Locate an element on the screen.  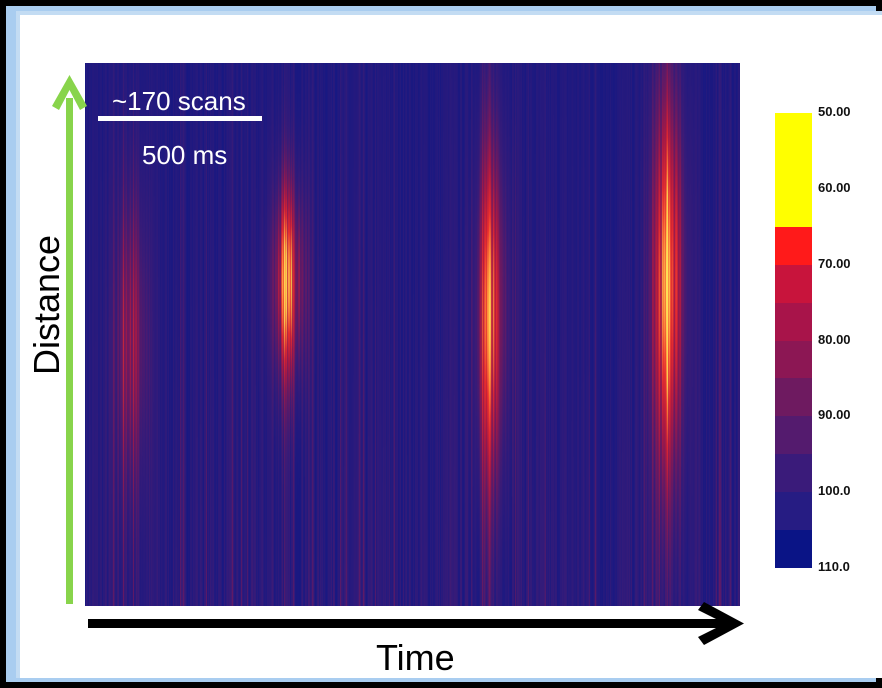
y-axis-label: Distance is located at coordinates (46, 305).